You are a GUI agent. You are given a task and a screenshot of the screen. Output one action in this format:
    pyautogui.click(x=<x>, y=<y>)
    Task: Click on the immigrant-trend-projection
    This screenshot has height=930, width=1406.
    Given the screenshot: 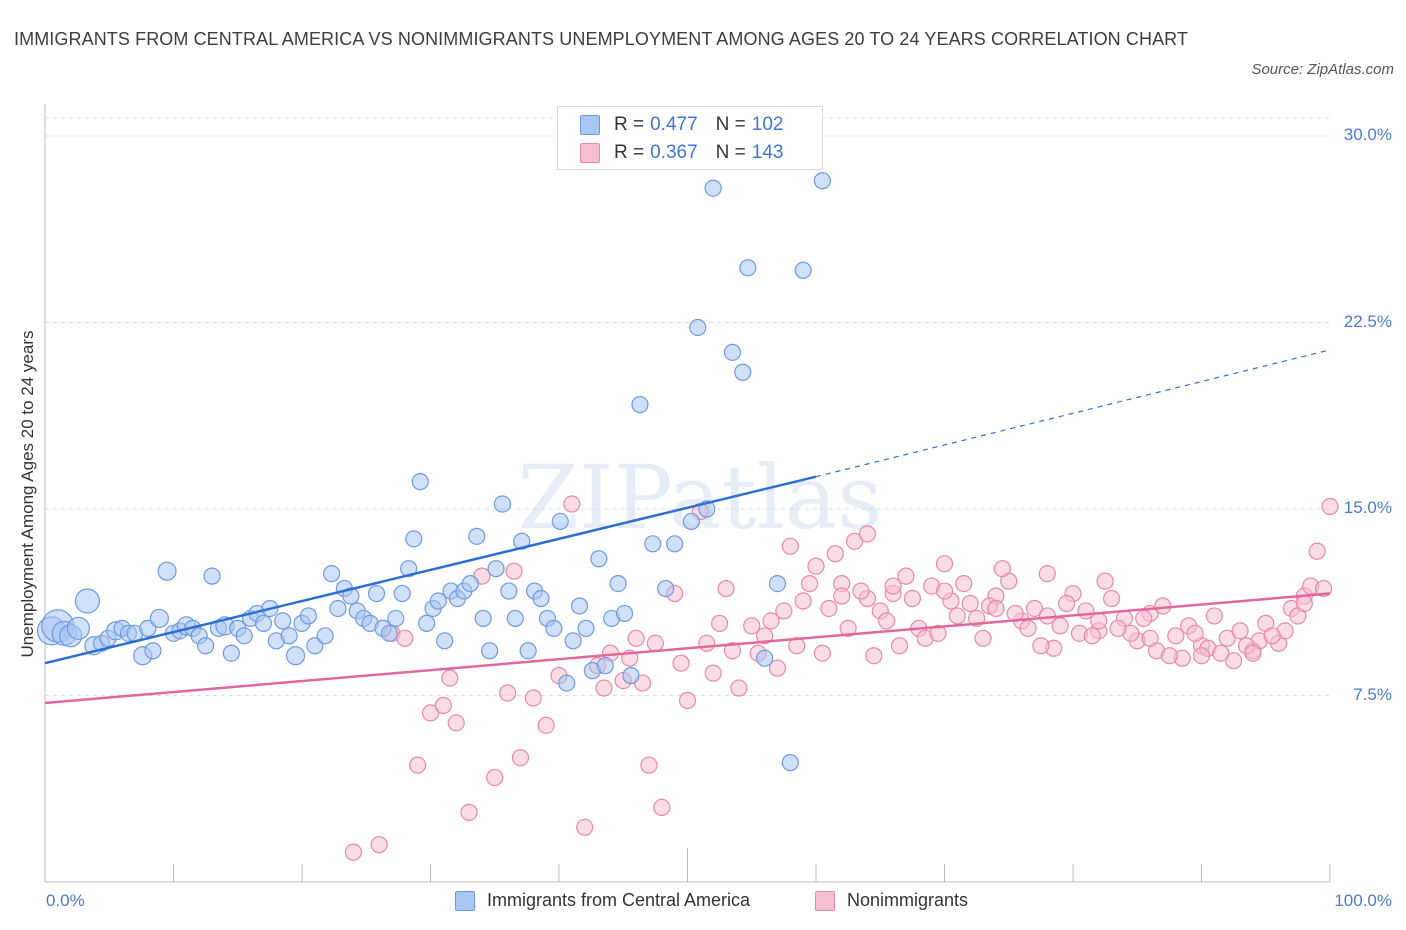 What is the action you would take?
    pyautogui.click(x=1073, y=413)
    